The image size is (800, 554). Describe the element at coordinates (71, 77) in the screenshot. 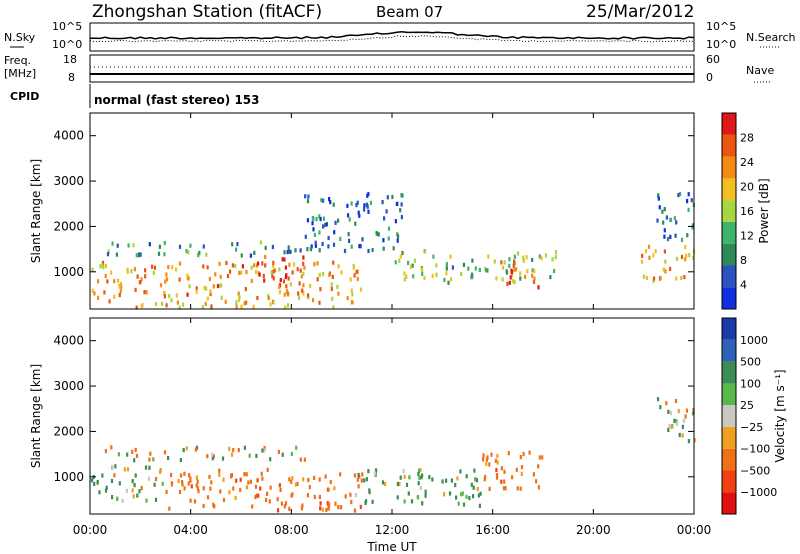

I see `freq-tick-low: 8` at that location.